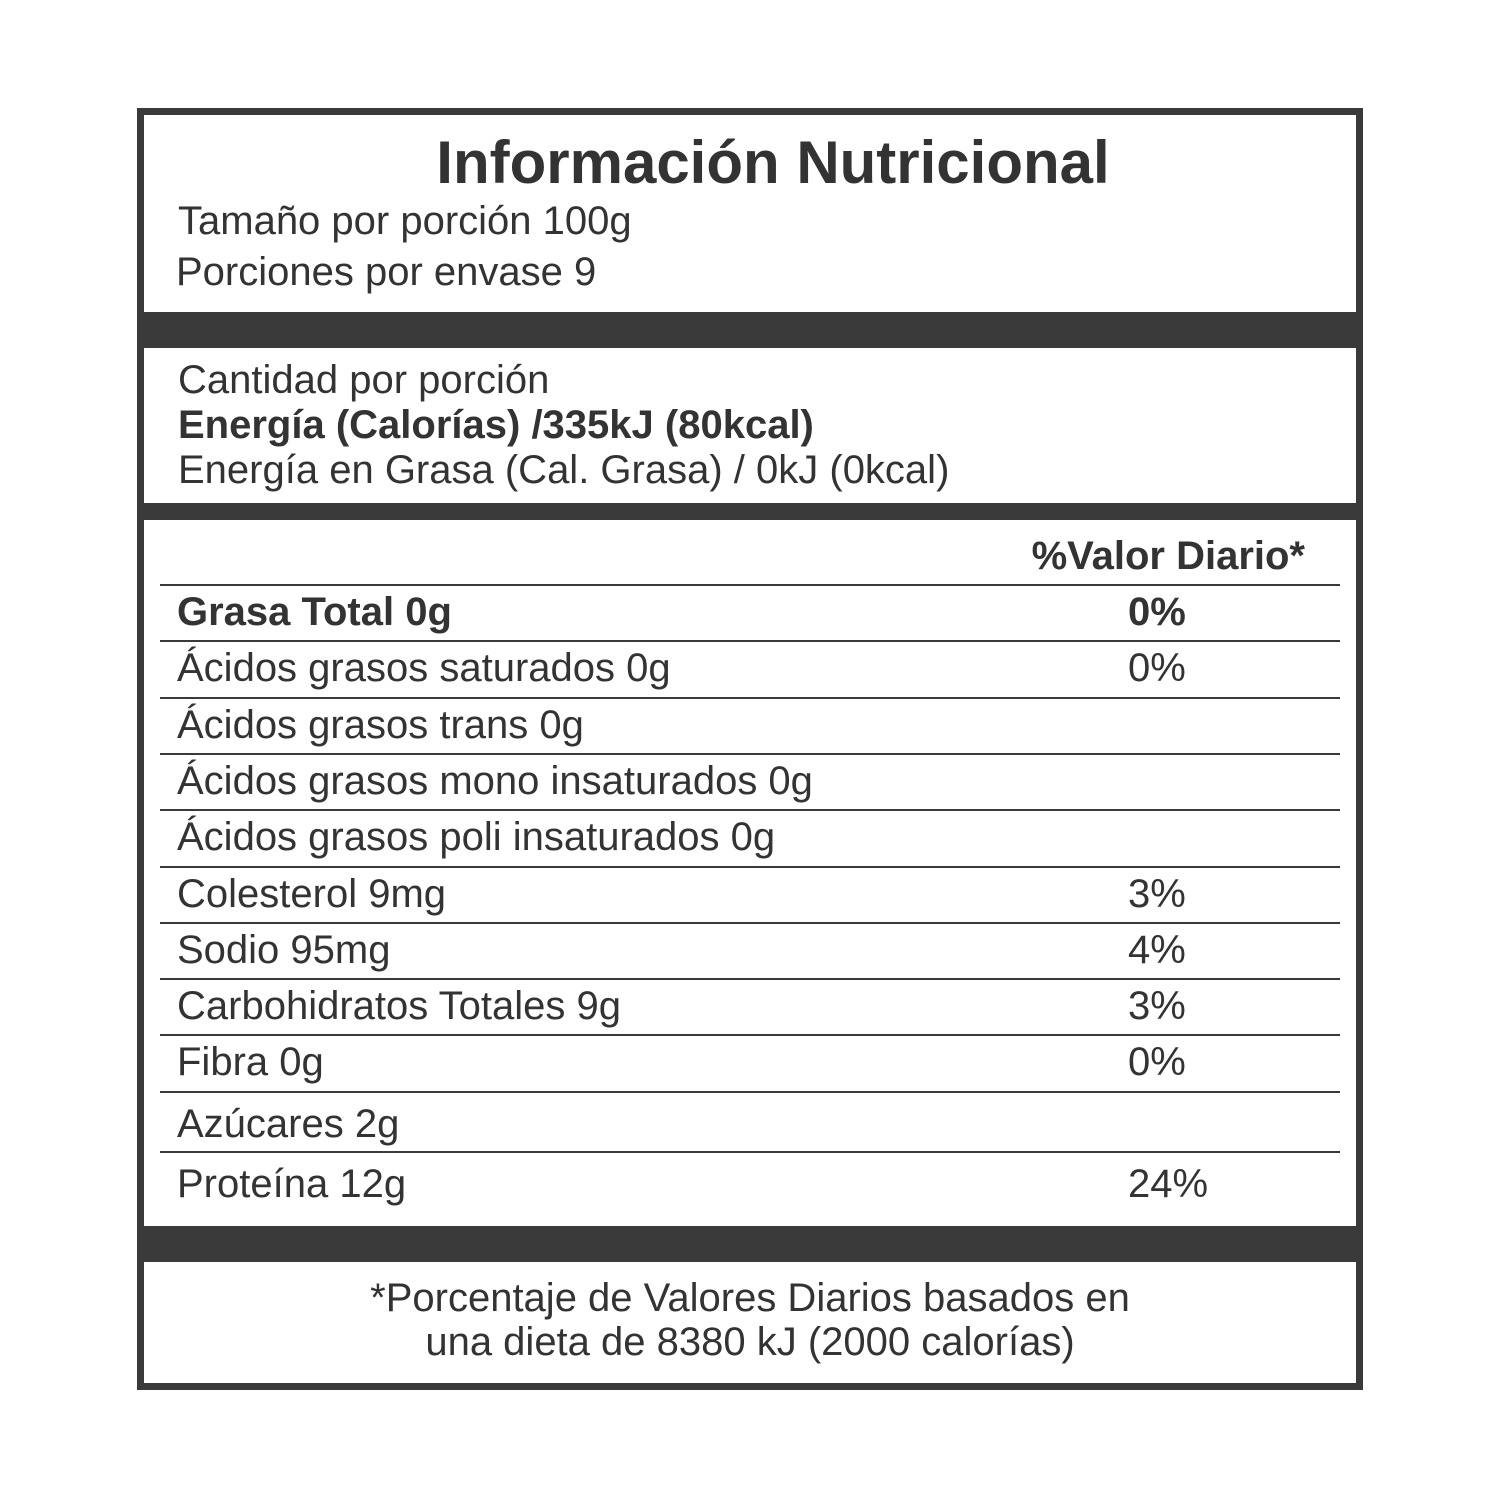  What do you see at coordinates (495, 781) in the screenshot?
I see `nutrient-name: Ácidos grasos mono insaturados 0g` at bounding box center [495, 781].